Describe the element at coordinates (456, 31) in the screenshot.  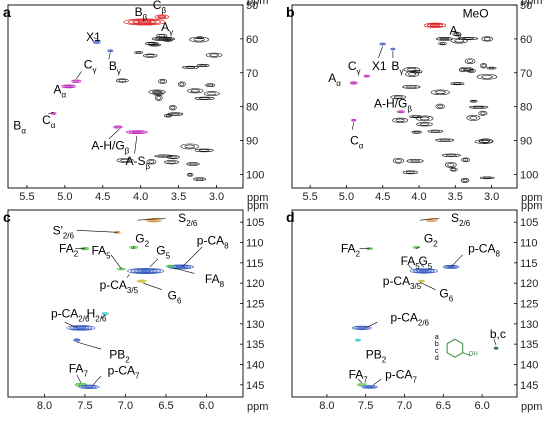
I see `peak-annotation: Aγ` at that location.